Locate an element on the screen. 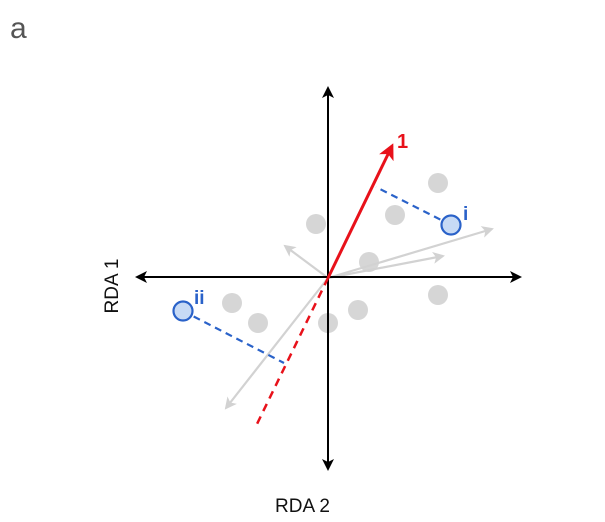  y-axis-label: RDA 1 is located at coordinates (112, 286).